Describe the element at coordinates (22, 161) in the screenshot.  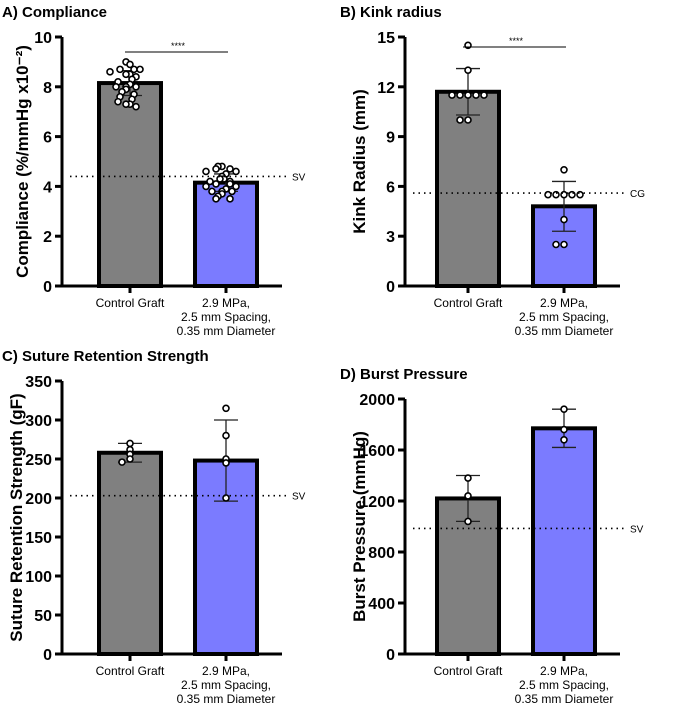
I see `y-axis-label: Compliance (%/mmHg x10⁻²)` at that location.